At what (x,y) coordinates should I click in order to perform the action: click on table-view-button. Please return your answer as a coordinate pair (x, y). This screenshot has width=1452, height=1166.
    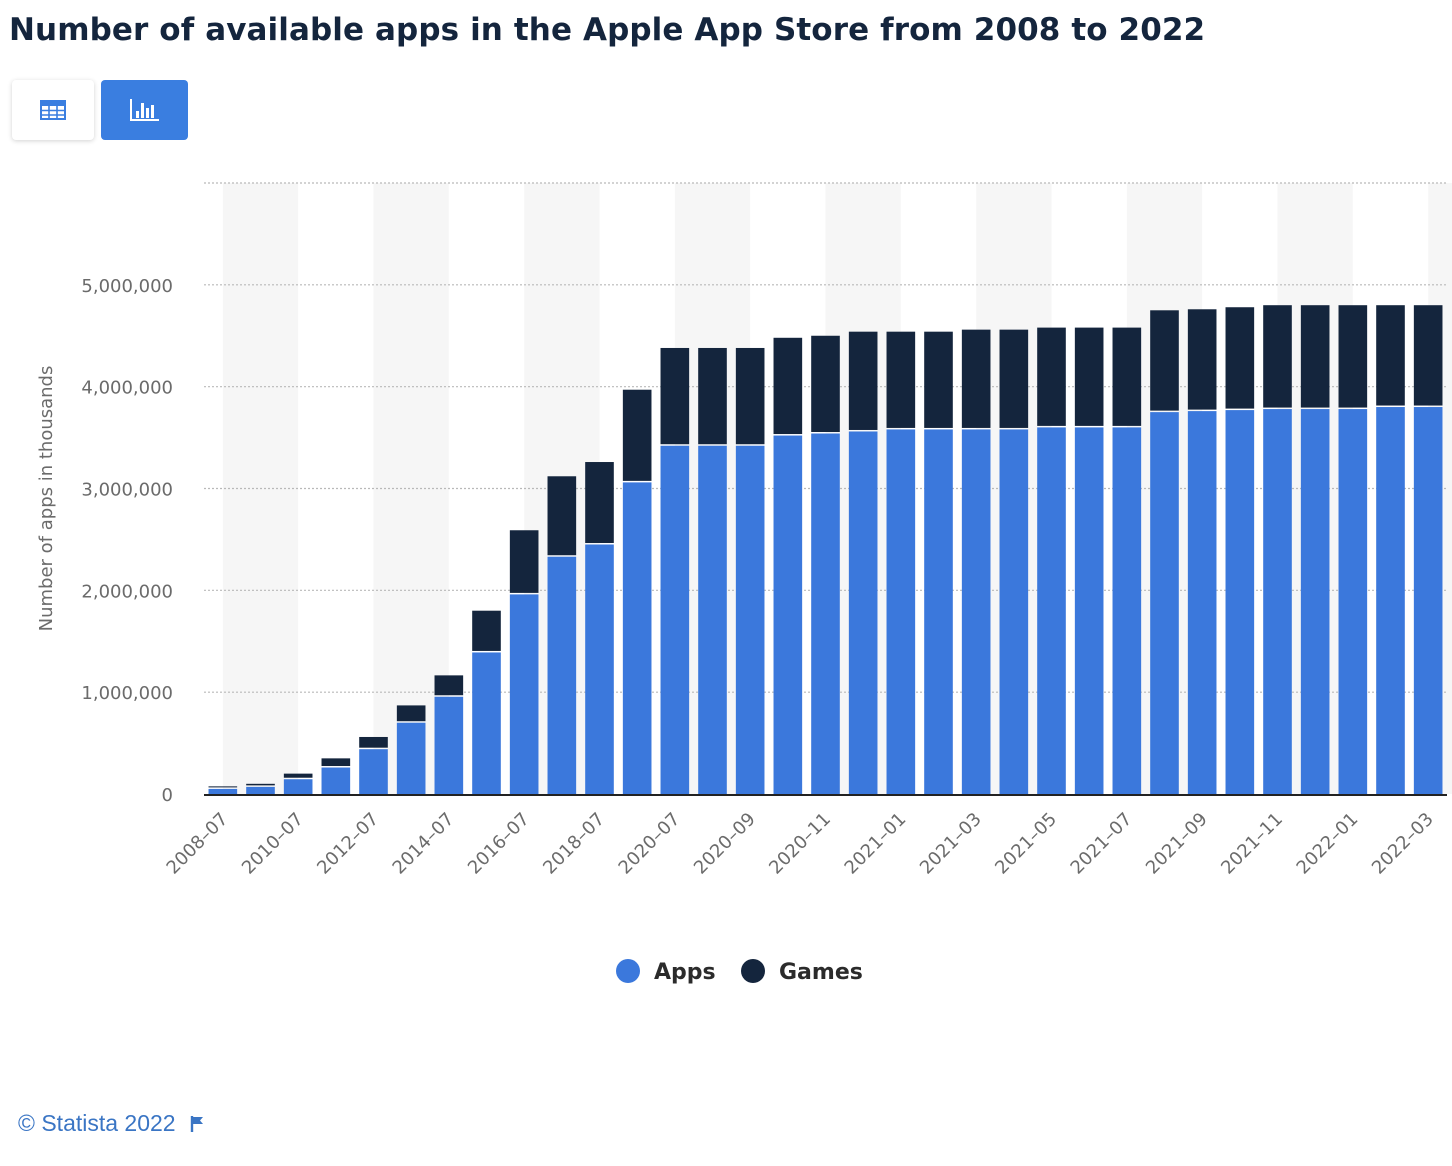
    Looking at the image, I should click on (53, 110).